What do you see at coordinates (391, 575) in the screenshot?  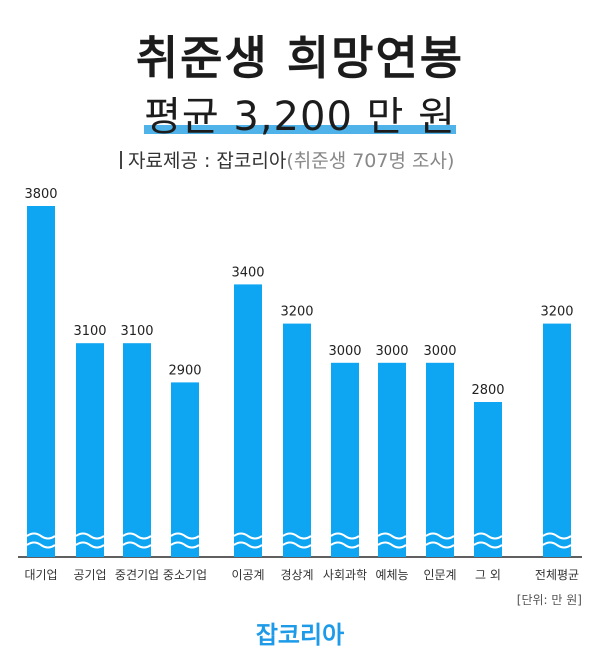 I see `category-label: 예체능` at bounding box center [391, 575].